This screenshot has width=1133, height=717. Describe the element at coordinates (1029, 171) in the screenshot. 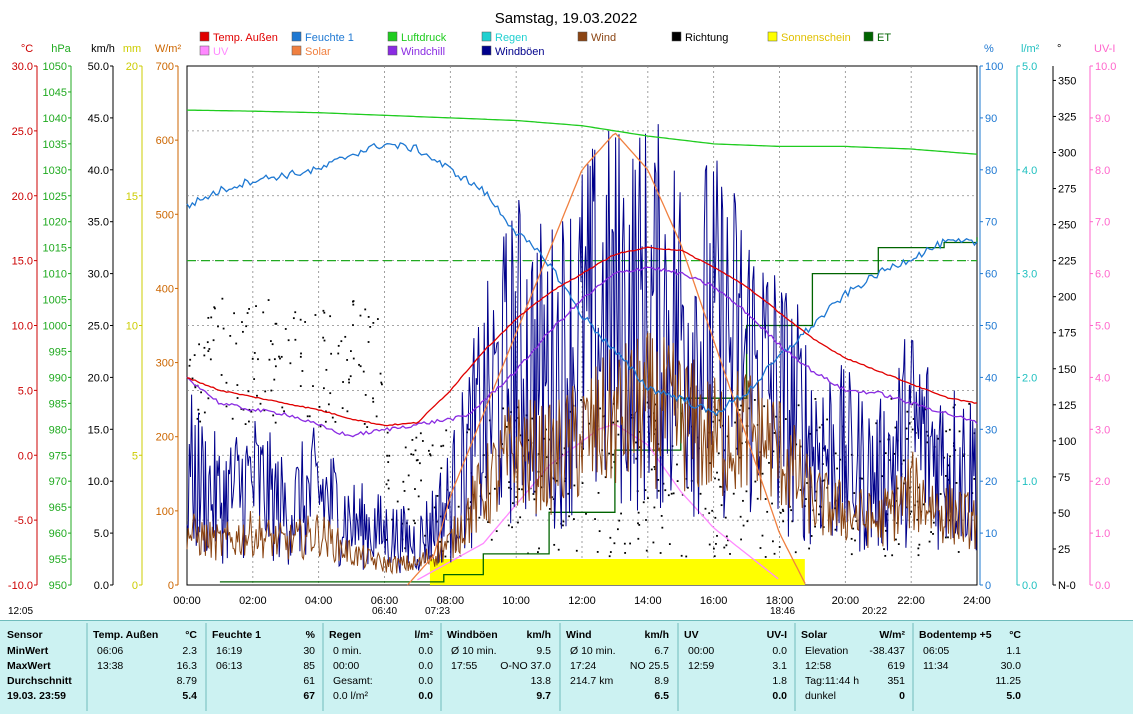

I see `axis-tick-label: 4.0` at that location.